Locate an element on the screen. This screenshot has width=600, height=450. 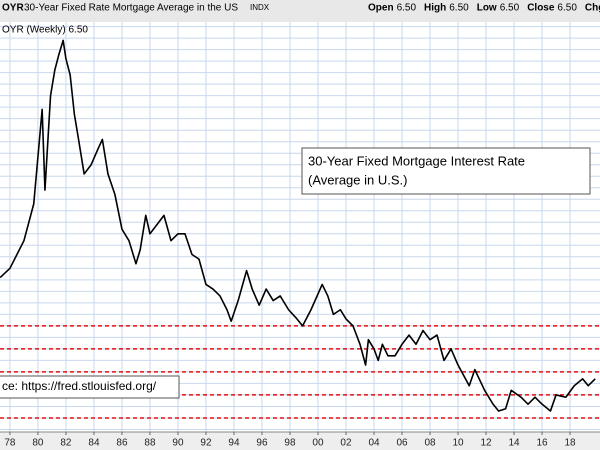
x-tick-label: 90 is located at coordinates (178, 443).